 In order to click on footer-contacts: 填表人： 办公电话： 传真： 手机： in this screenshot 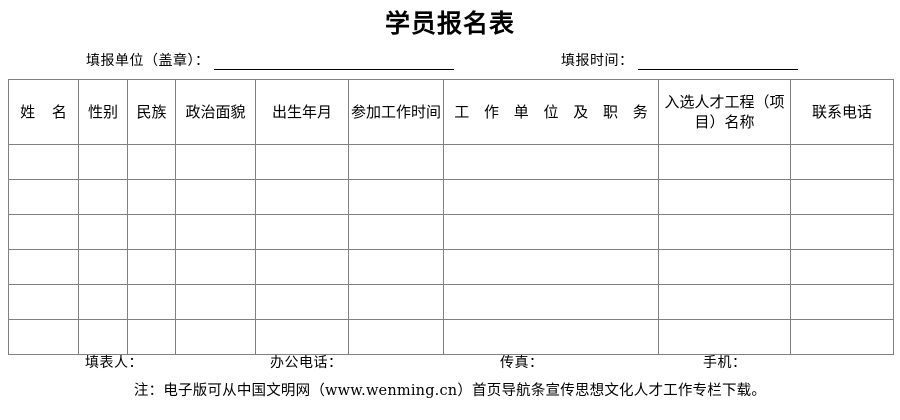, I will do `click(450, 364)`.